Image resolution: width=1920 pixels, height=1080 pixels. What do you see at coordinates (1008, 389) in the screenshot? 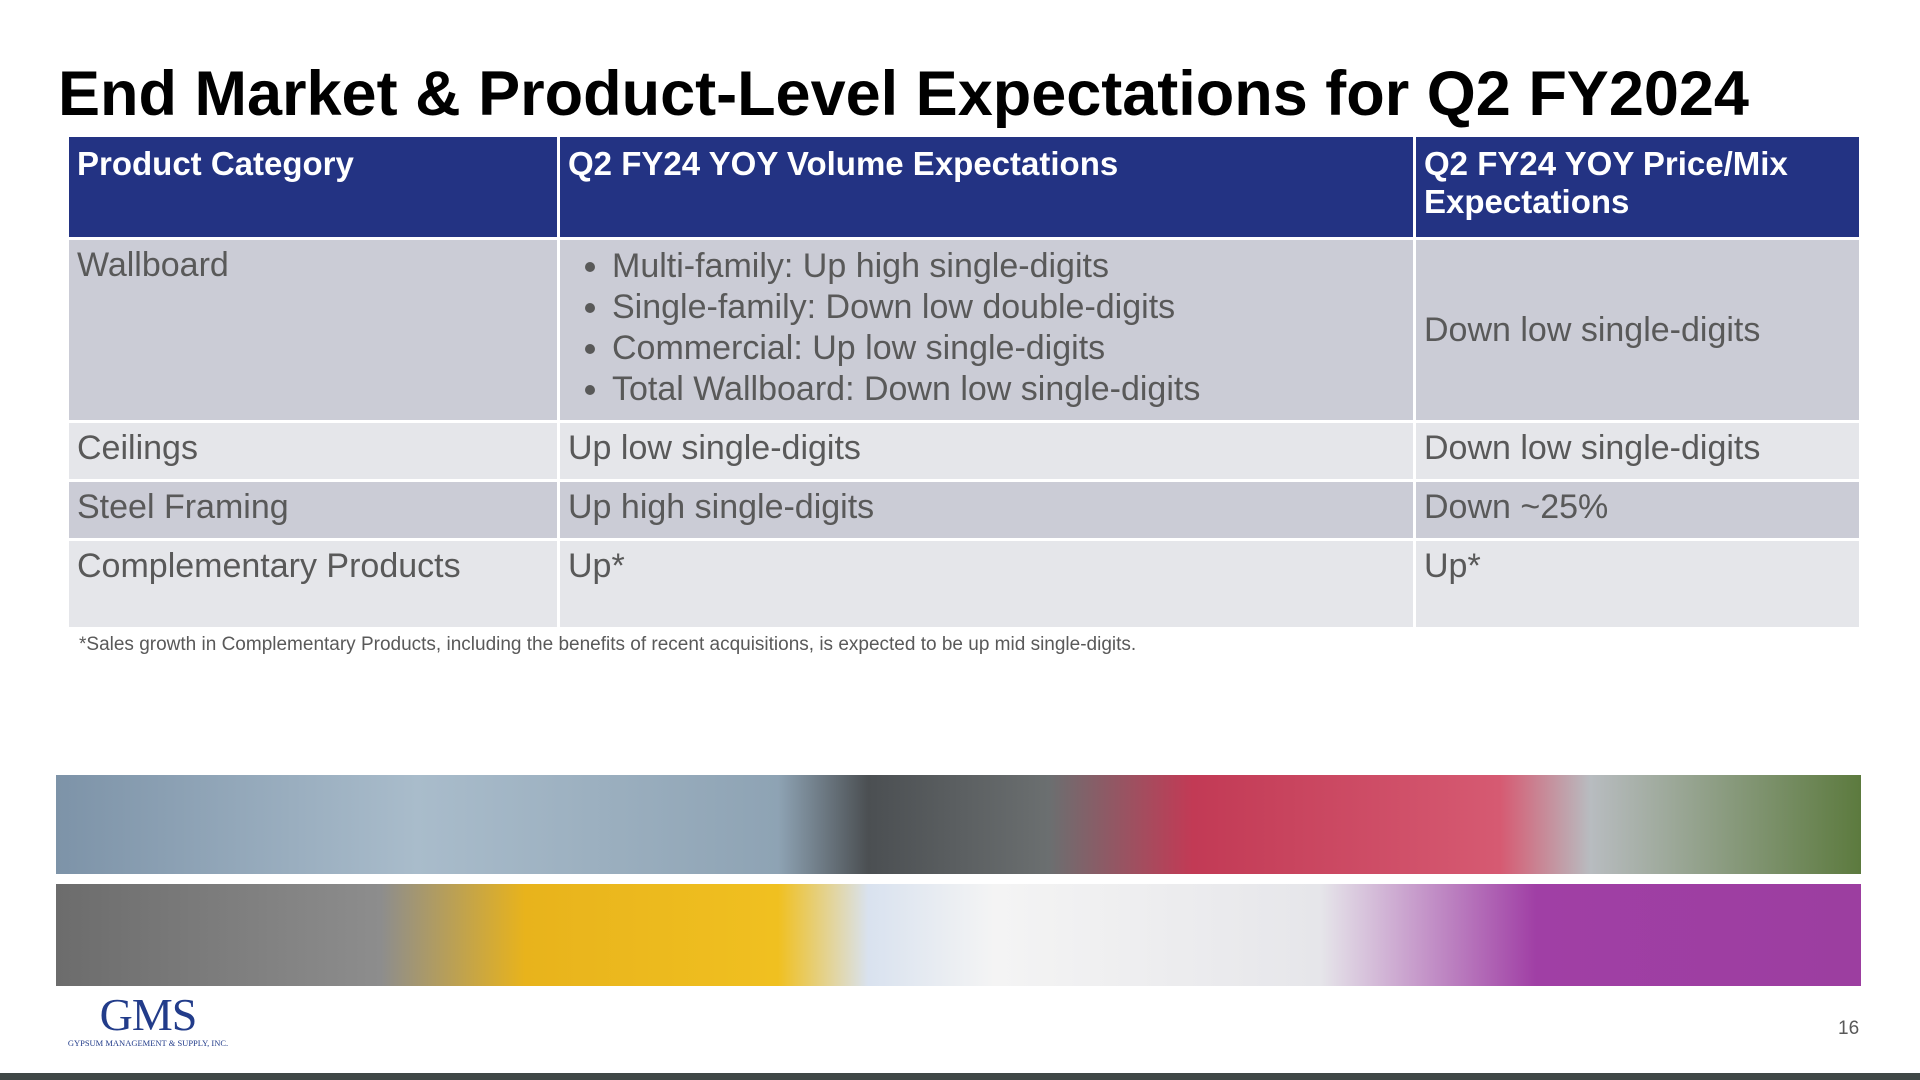
I see `bullet-item: Total Wallboard: Down low single-digits` at bounding box center [1008, 389].